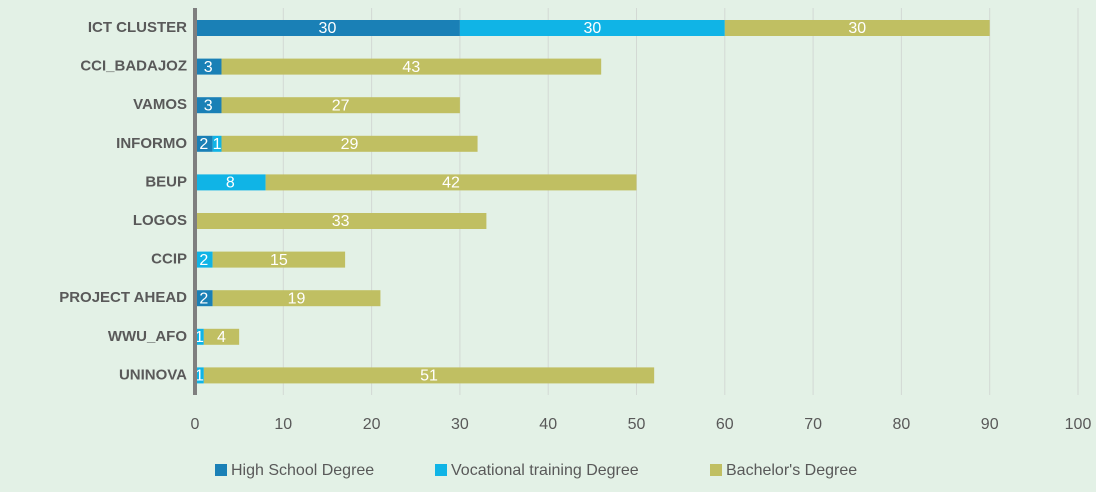  Describe the element at coordinates (460, 424) in the screenshot. I see `x-tick-label: 30` at that location.